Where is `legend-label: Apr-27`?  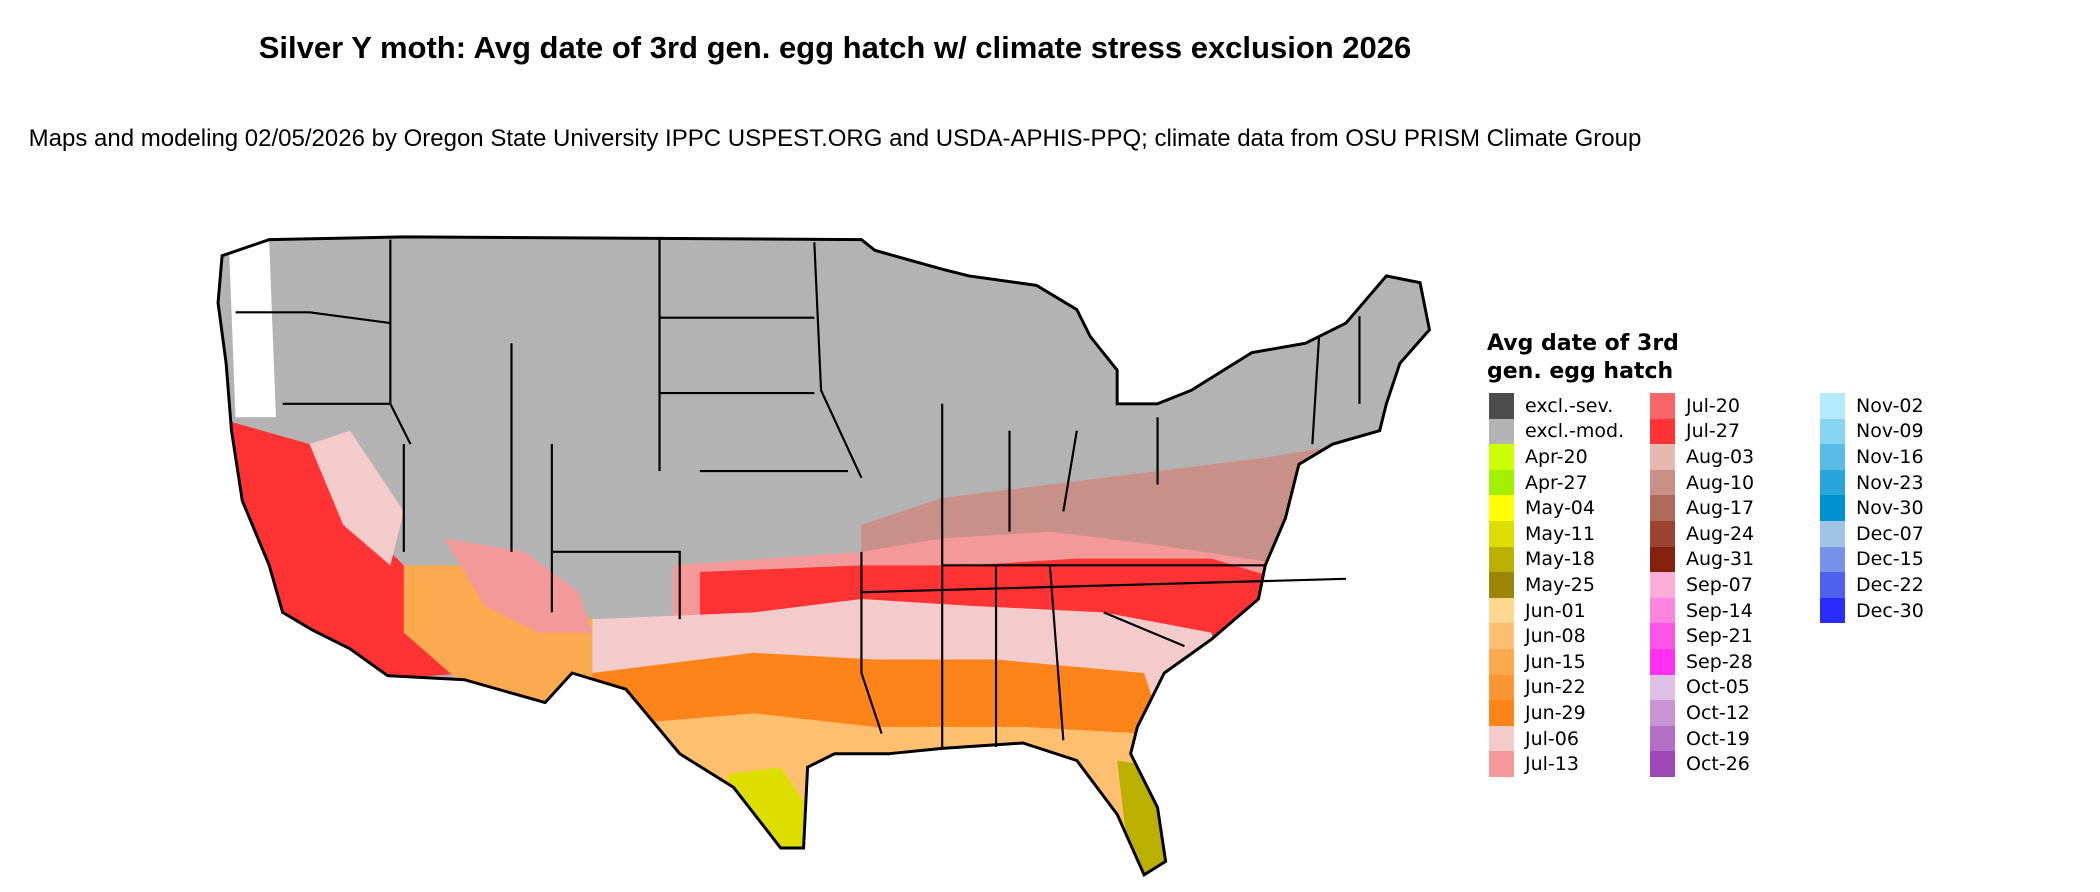 legend-label: Apr-27 is located at coordinates (1556, 482).